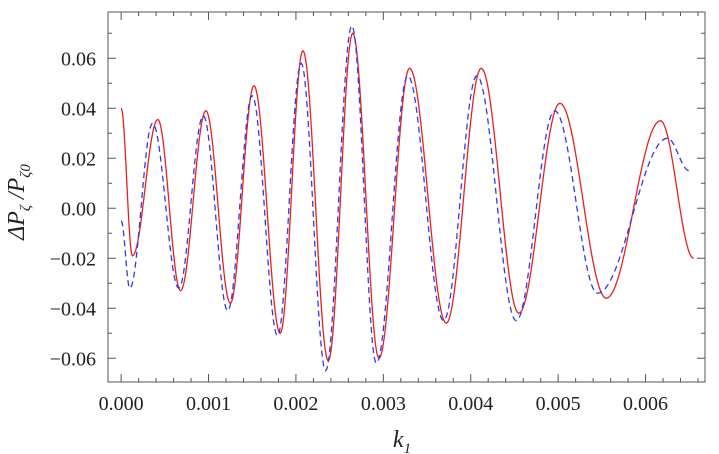 Image resolution: width=719 pixels, height=454 pixels. I want to click on y-tick-label: 0.04, so click(78, 109).